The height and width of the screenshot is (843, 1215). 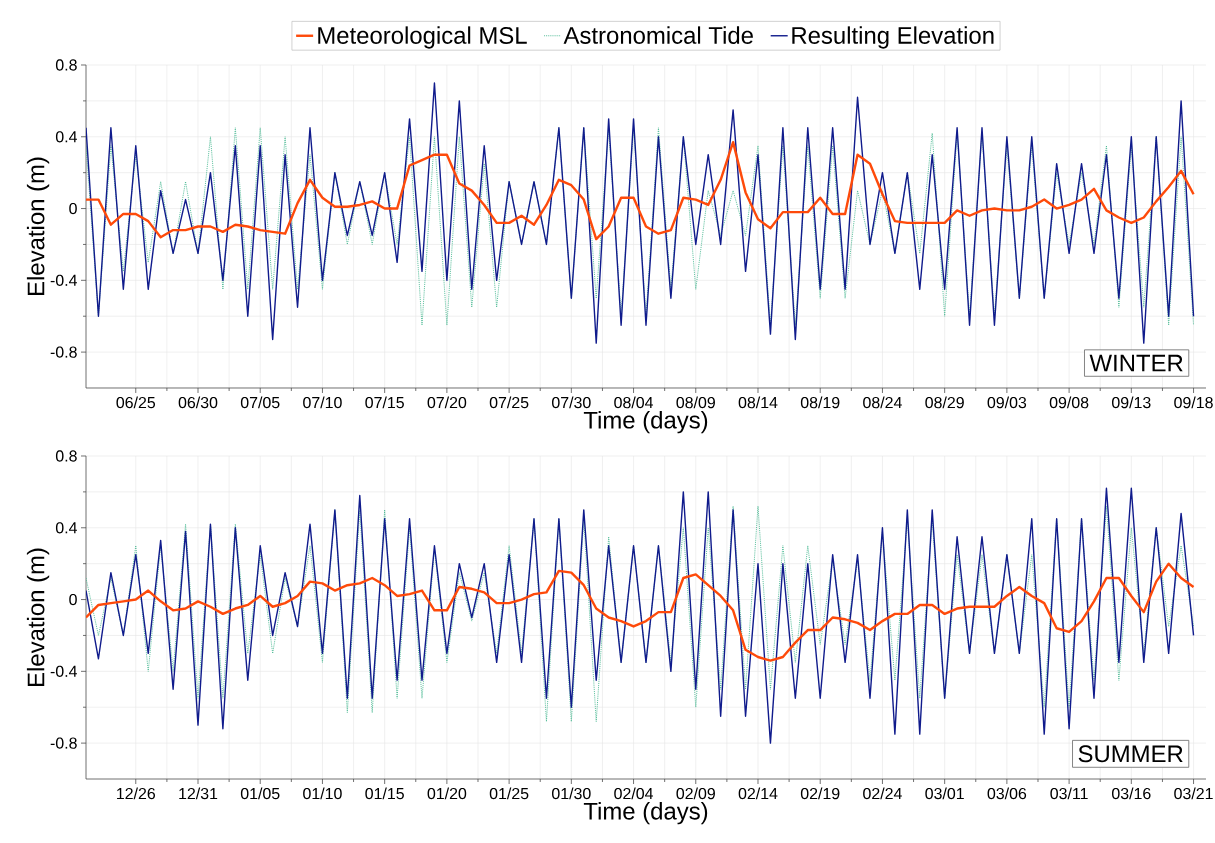 I want to click on x-tick-label: 09/08, so click(x=1069, y=402).